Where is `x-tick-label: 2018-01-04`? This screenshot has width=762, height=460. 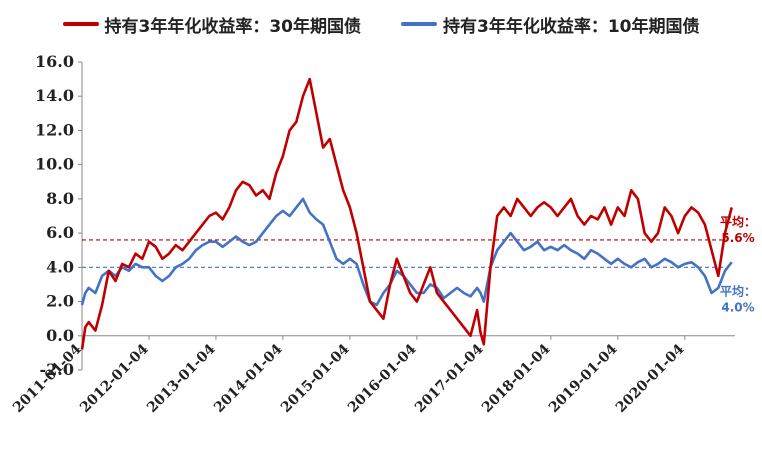 x-tick-label: 2018-01-04 is located at coordinates (516, 378).